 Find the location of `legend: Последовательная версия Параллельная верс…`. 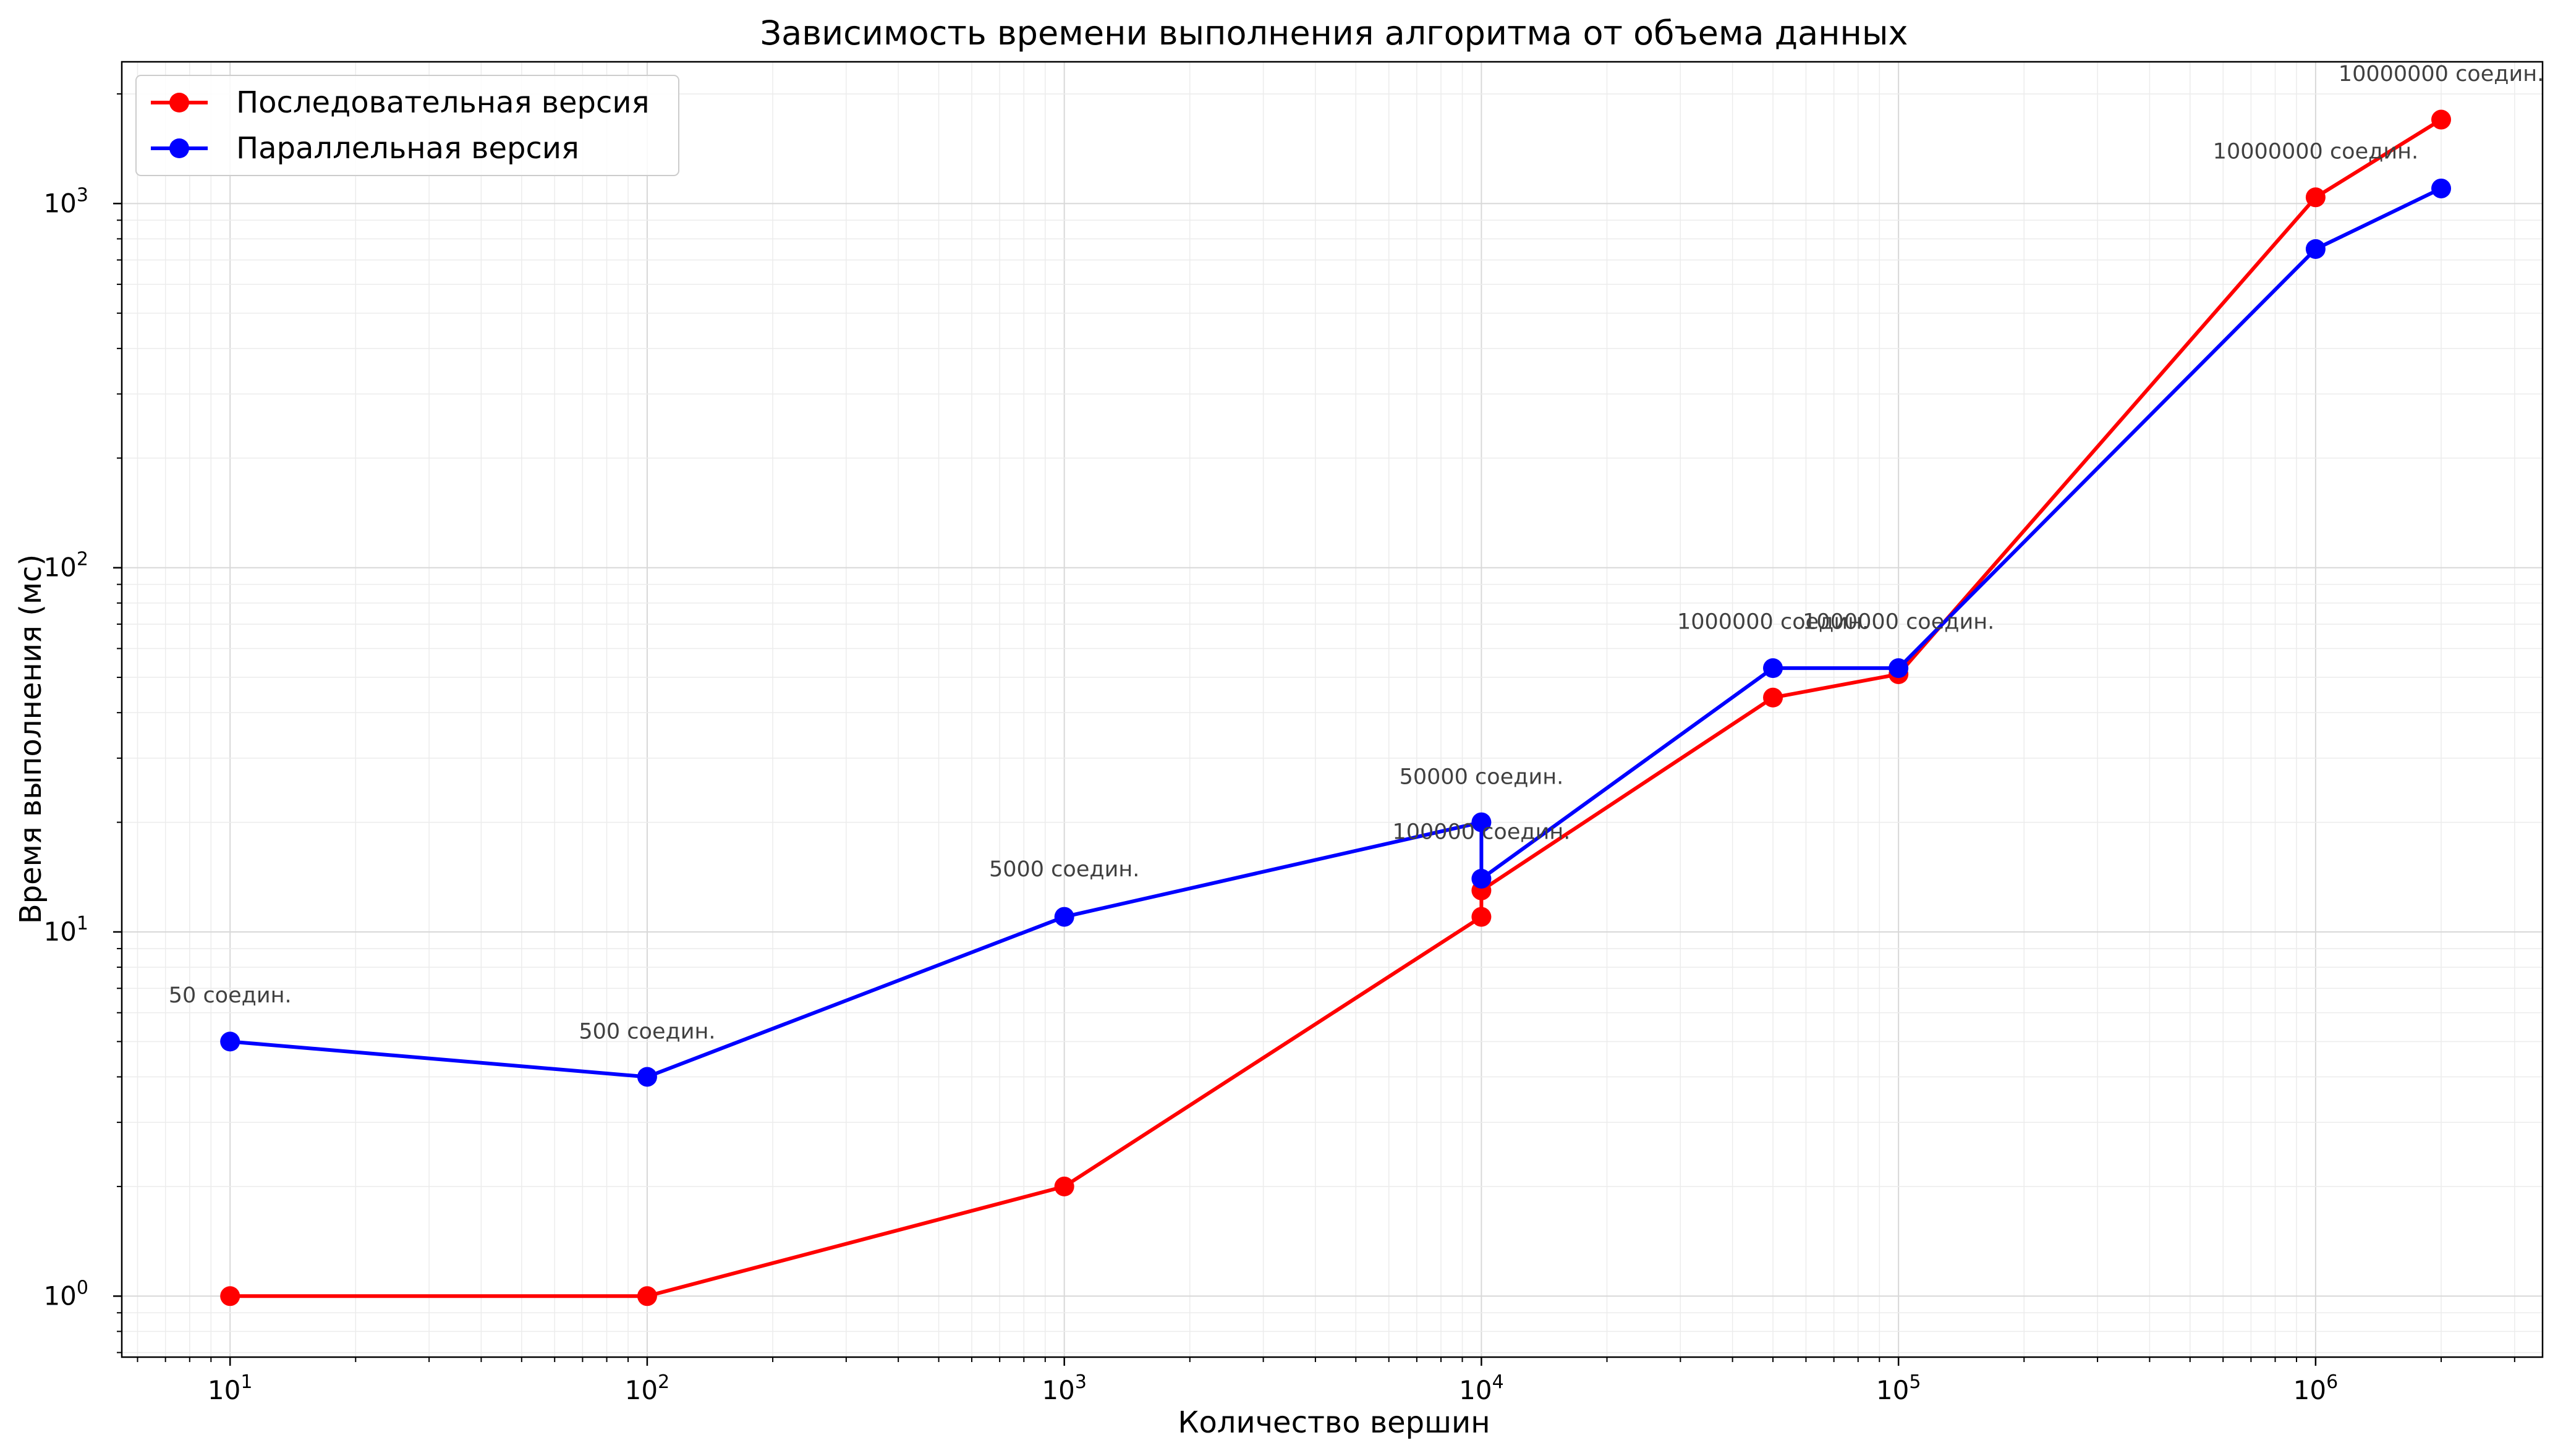

legend: Последовательная версия Параллельная верс… is located at coordinates (407, 125).